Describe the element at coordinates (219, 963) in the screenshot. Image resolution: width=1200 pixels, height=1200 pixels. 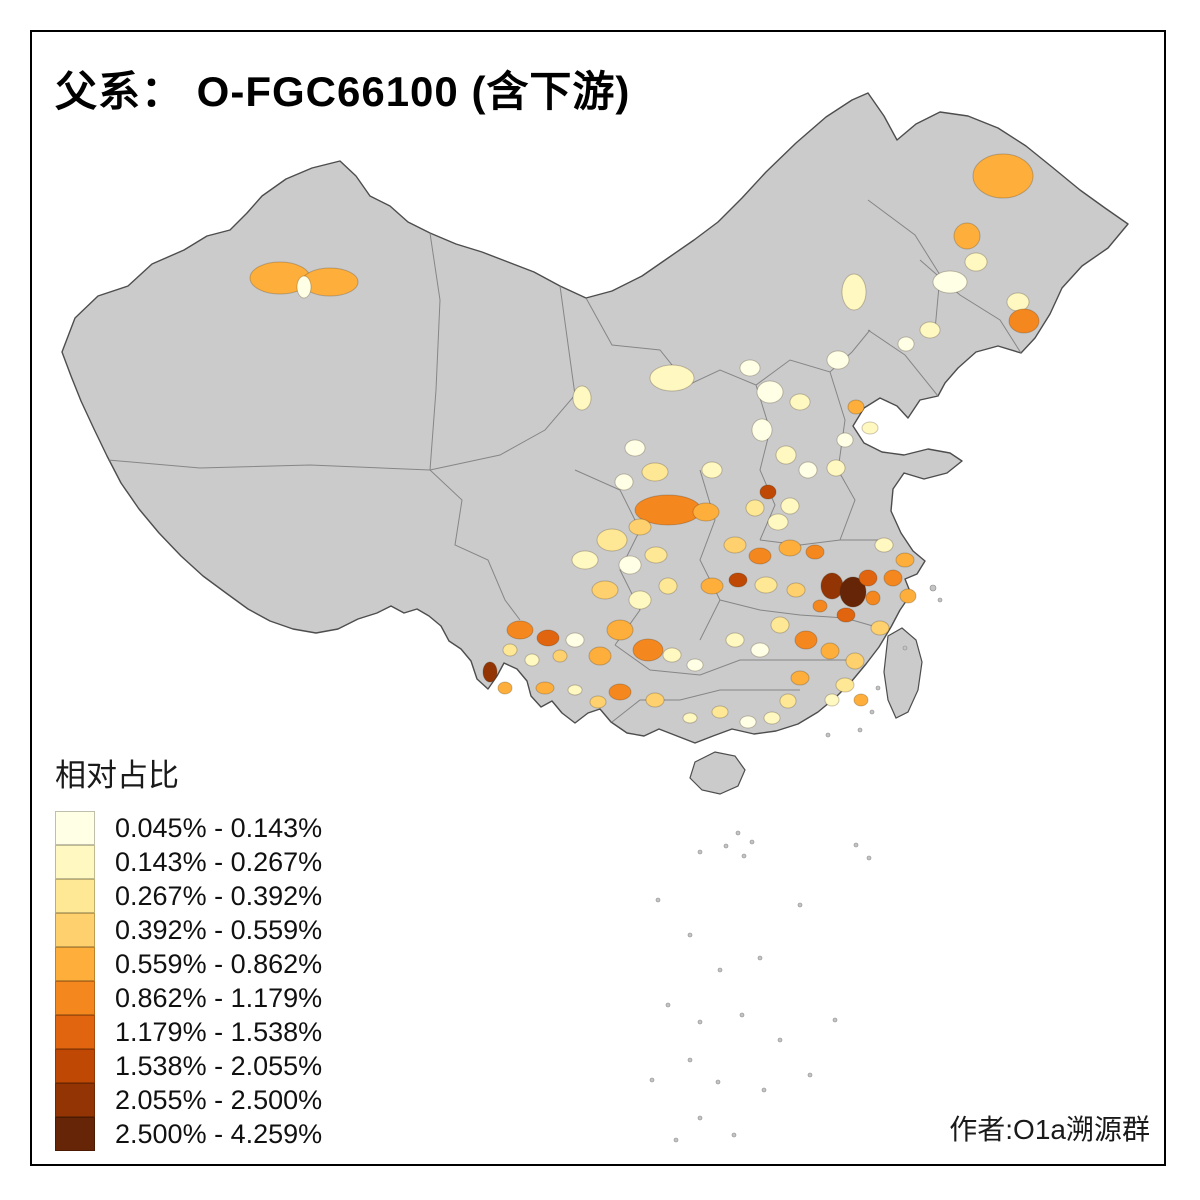
I see `legend-label: 0.559% - 0.862%` at that location.